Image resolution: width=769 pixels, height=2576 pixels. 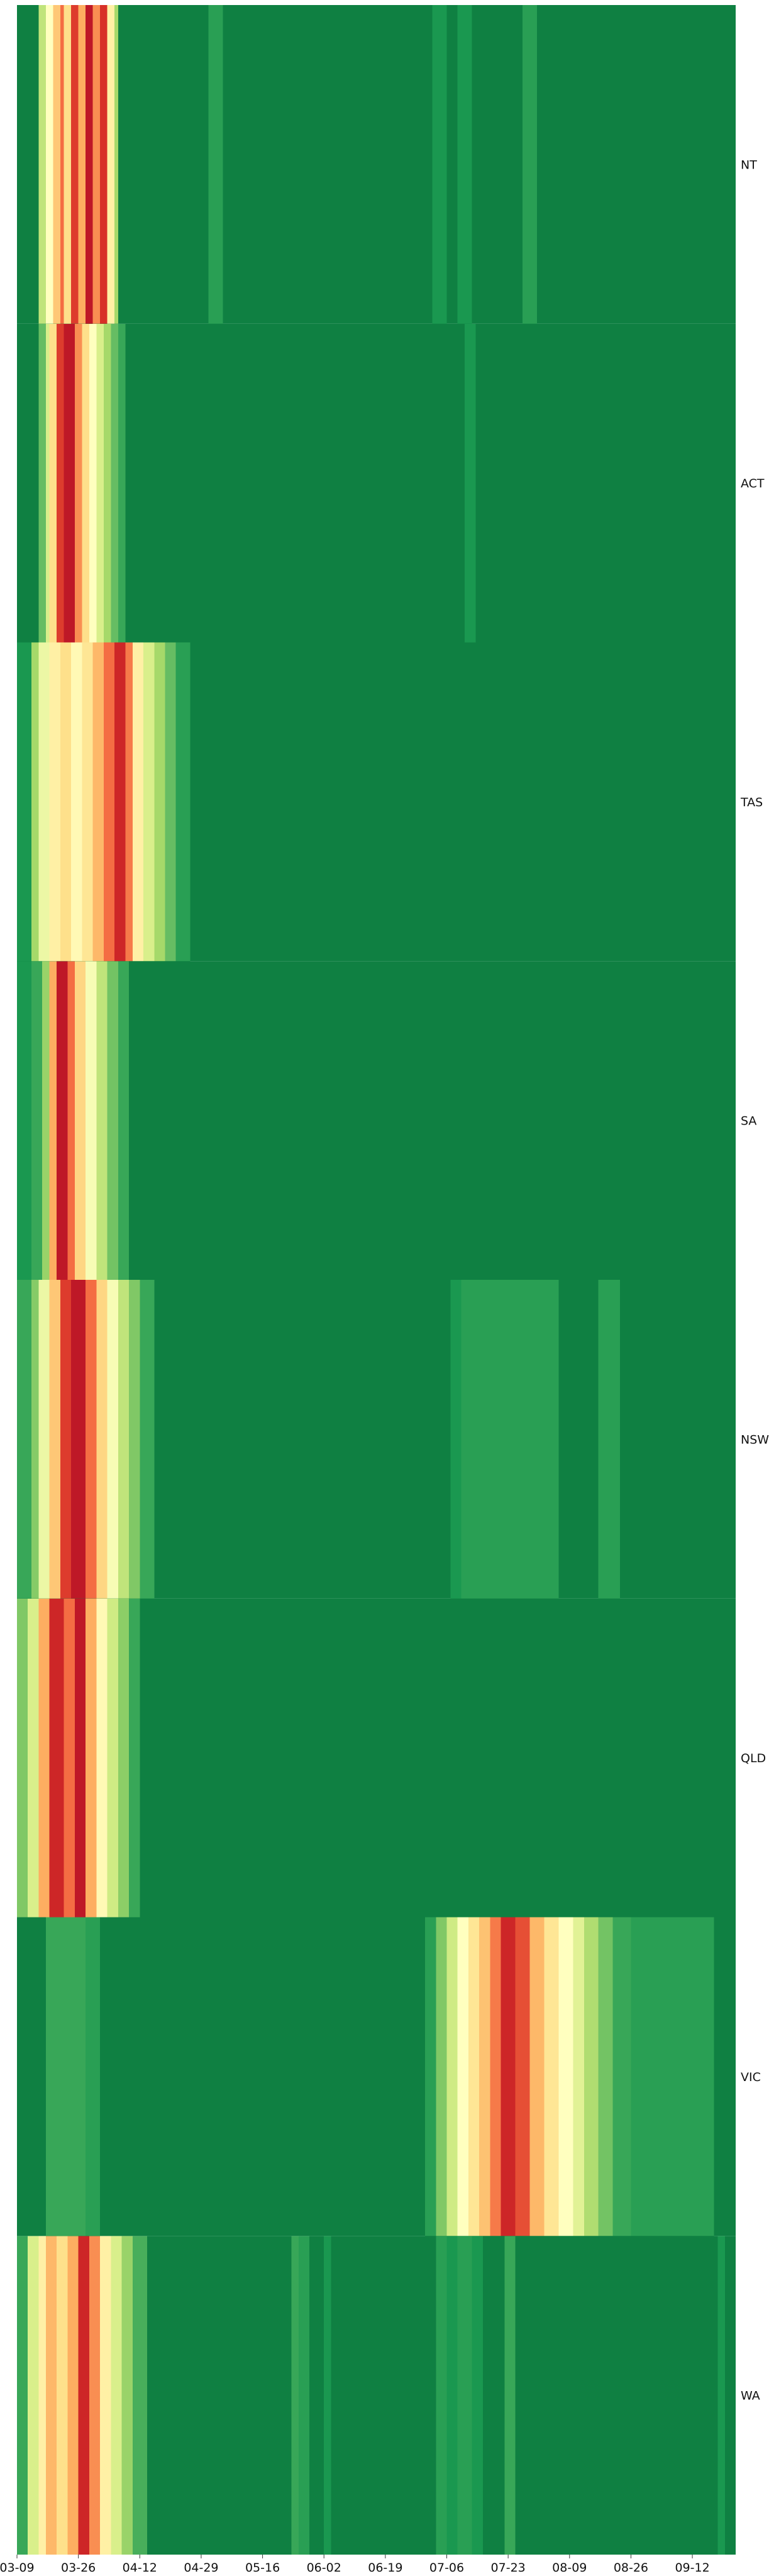 I want to click on x-tick-label-7: 07-06, so click(x=446, y=2568).